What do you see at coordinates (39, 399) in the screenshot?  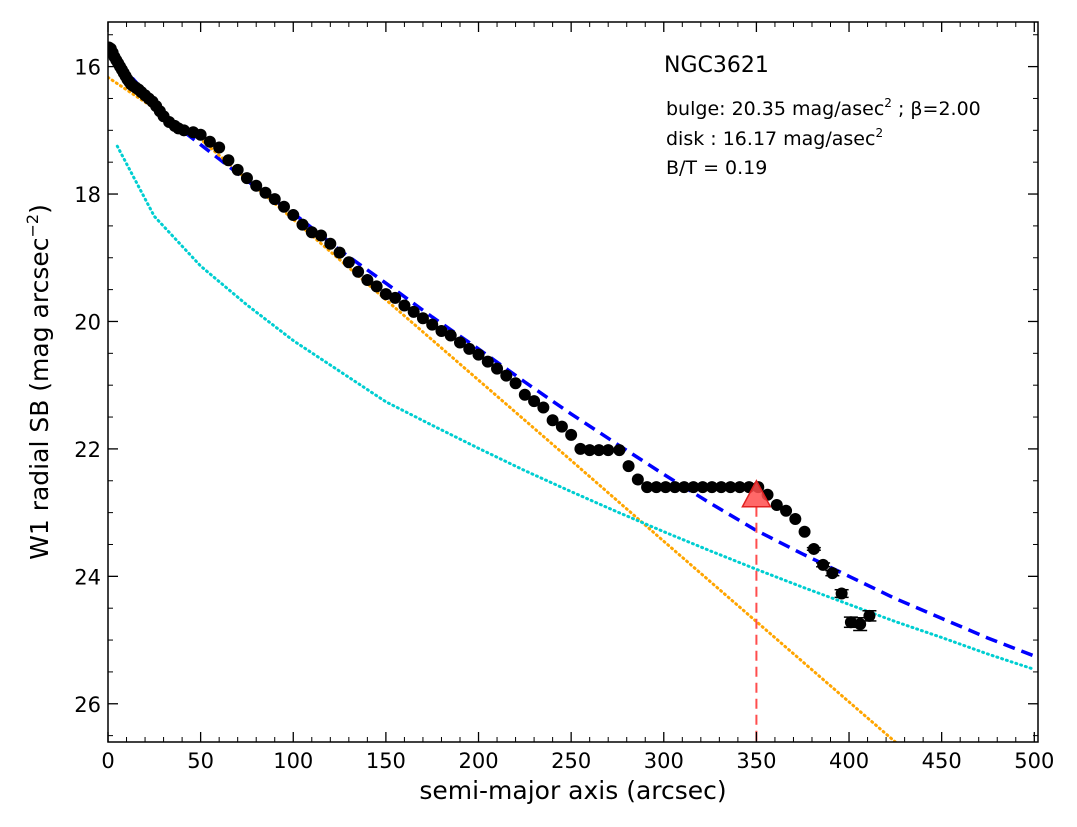 I see `y-axis-label-main: W1 radial SB (mag arcsec` at bounding box center [39, 399].